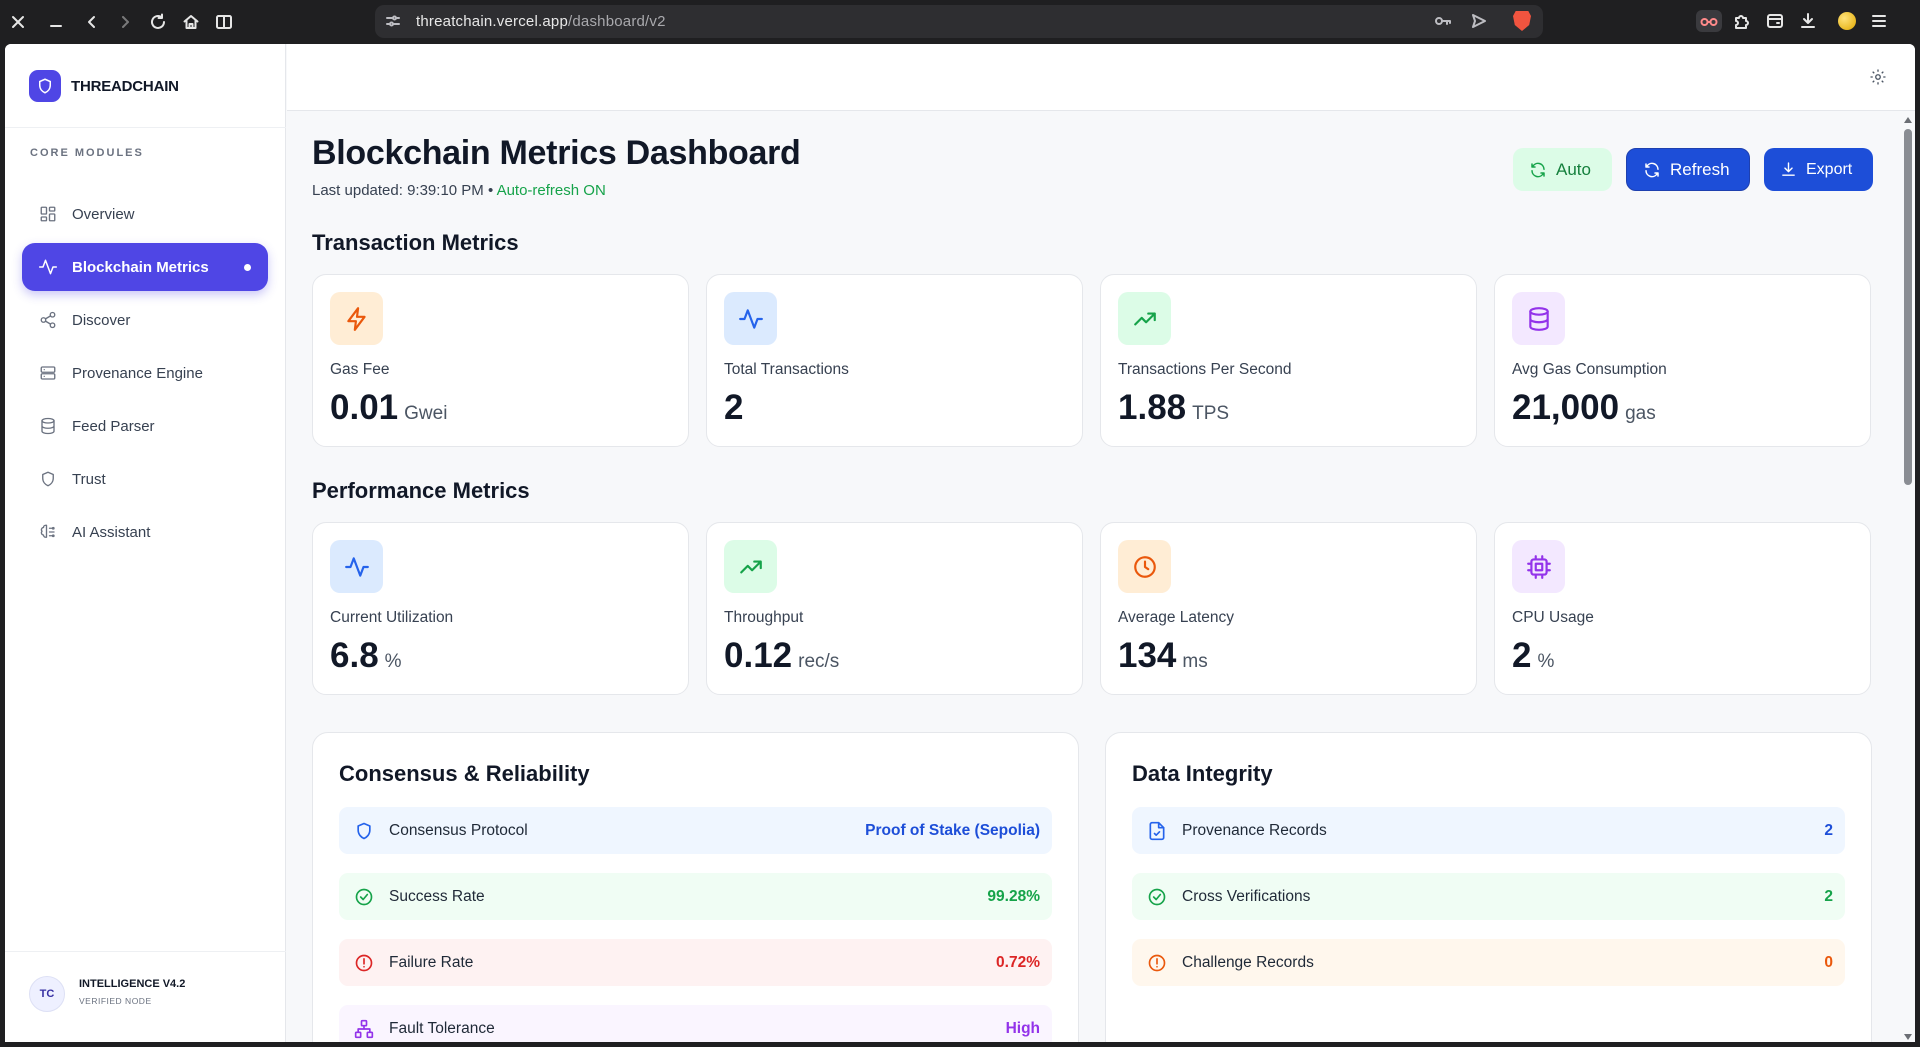 This screenshot has height=1047, width=1920. I want to click on failure-rate-row: Failure Rate 0.72%, so click(695, 962).